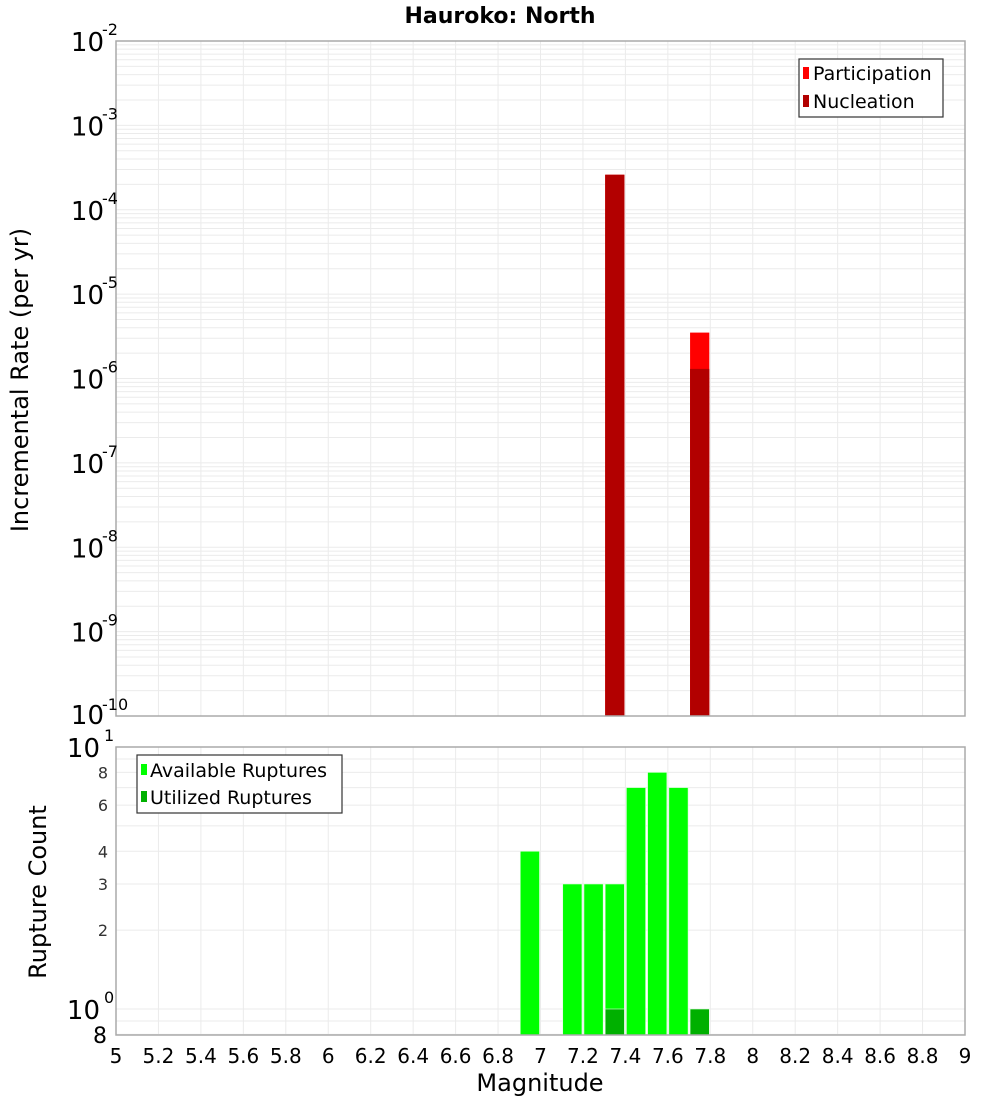 The width and height of the screenshot is (1000, 1100). I want to click on y-tick-exponent: -5, so click(110, 282).